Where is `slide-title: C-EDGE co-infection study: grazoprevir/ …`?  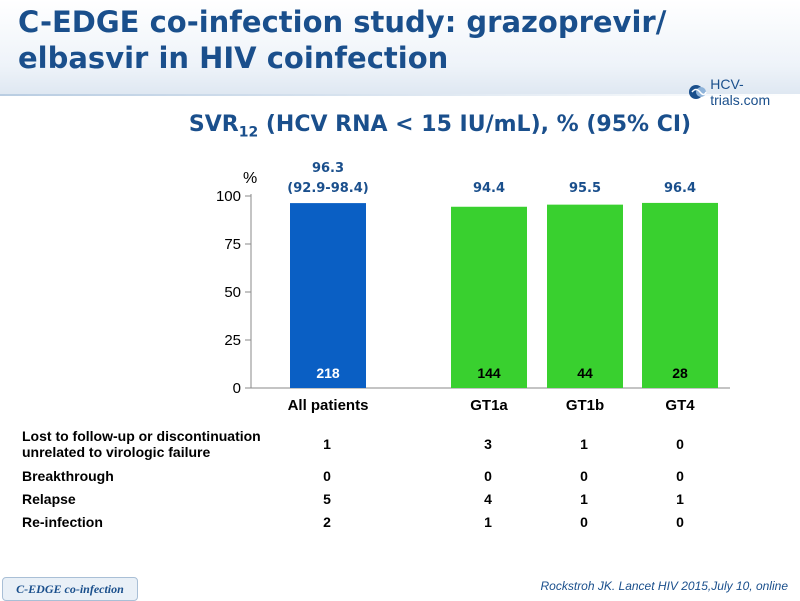 slide-title: C-EDGE co-infection study: grazoprevir/ … is located at coordinates (368, 40).